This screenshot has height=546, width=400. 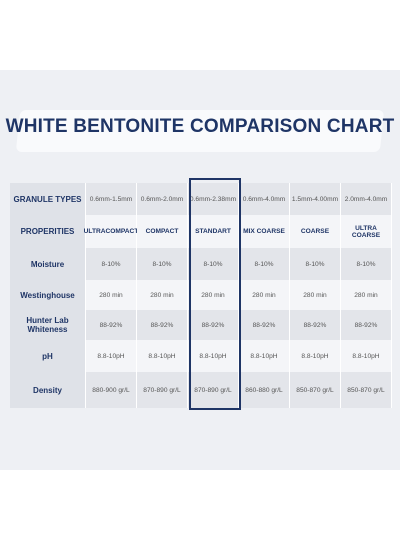 What do you see at coordinates (111, 231) in the screenshot?
I see `table-cell: ULTRACOMPACT` at bounding box center [111, 231].